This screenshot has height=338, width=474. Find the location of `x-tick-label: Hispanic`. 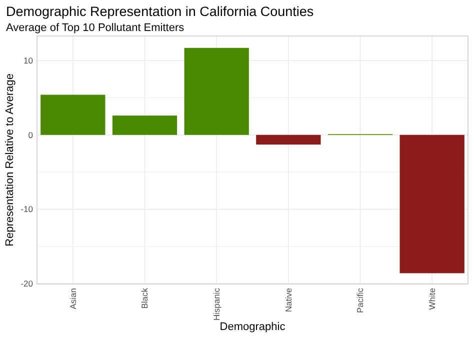

x-tick-label: Hispanic is located at coordinates (217, 304).